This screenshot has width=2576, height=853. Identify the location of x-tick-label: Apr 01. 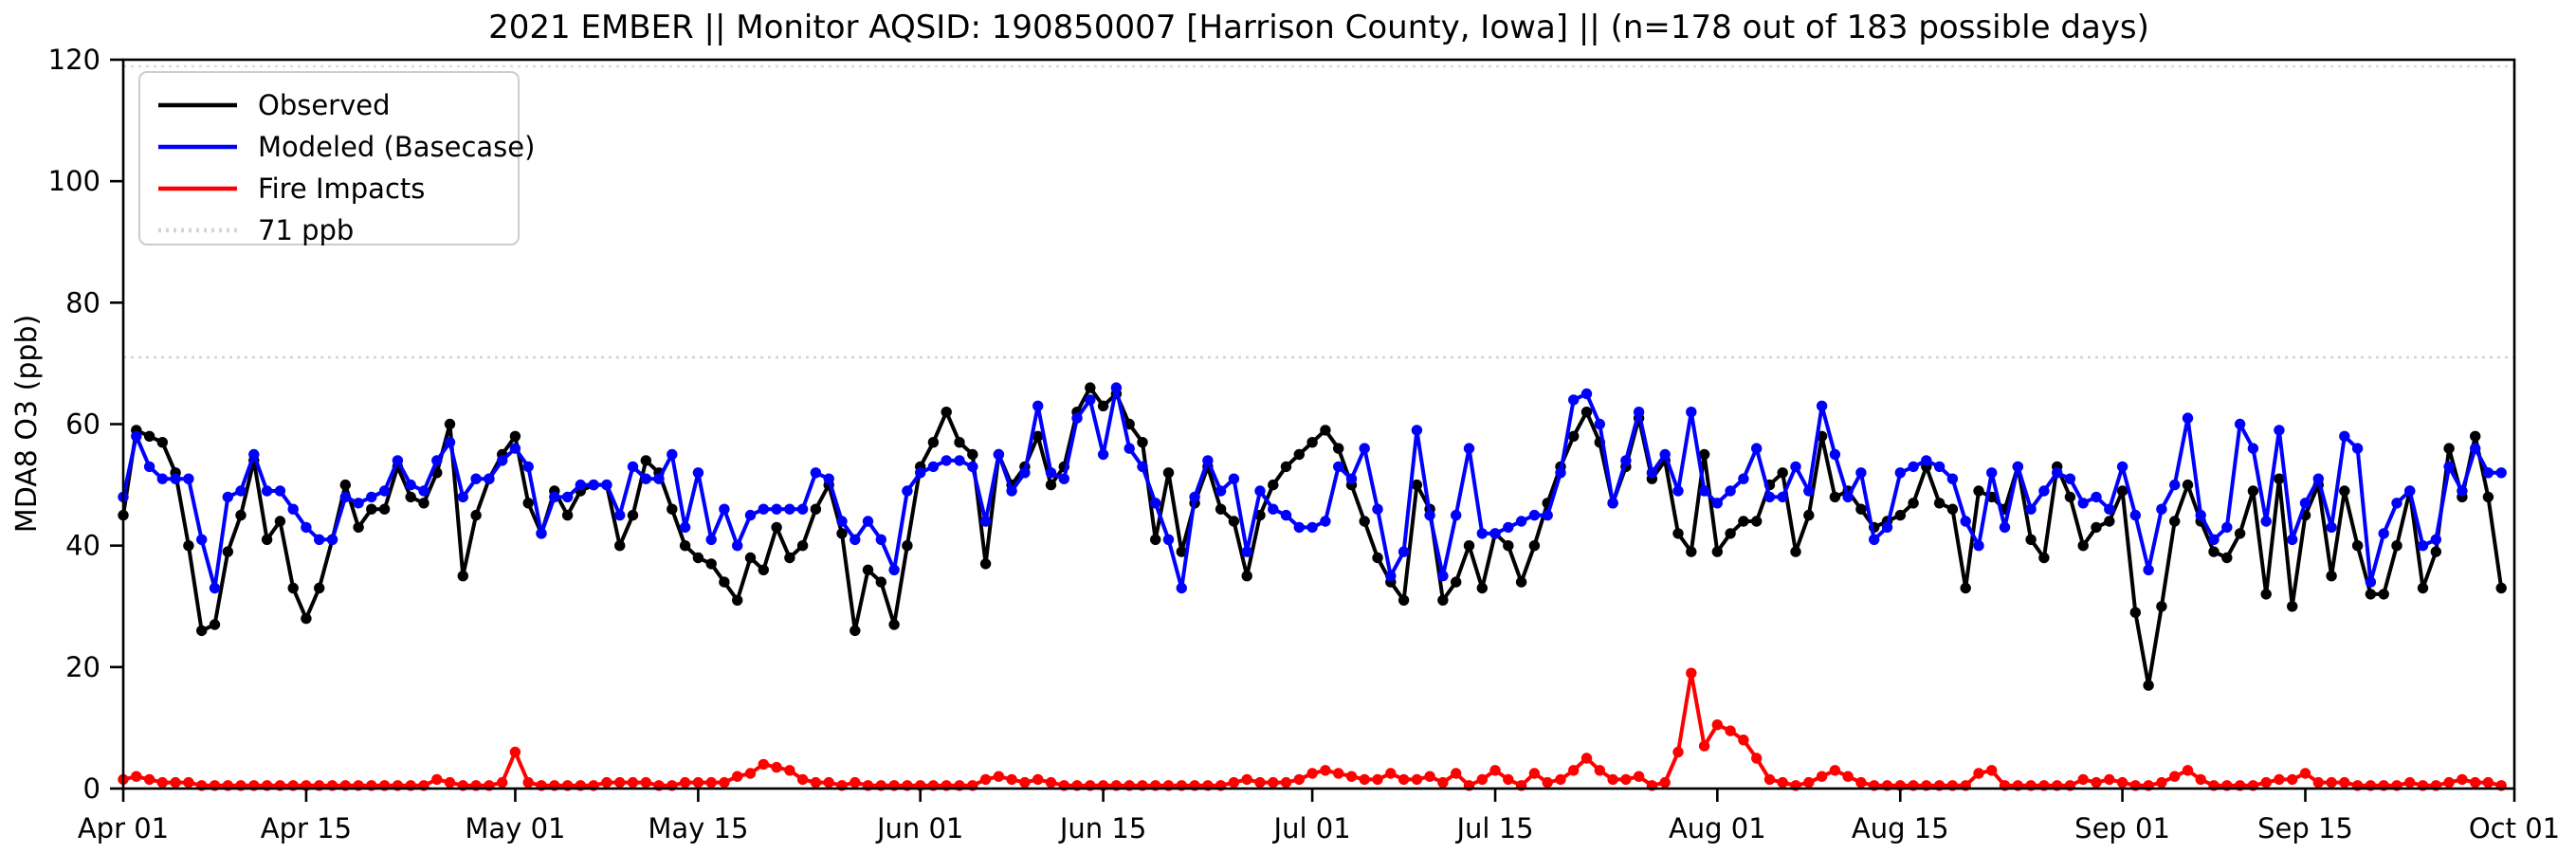
(123, 828).